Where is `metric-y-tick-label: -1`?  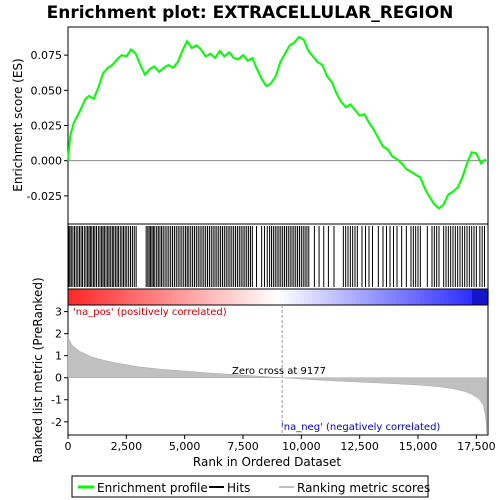 metric-y-tick-label: -1 is located at coordinates (56, 400).